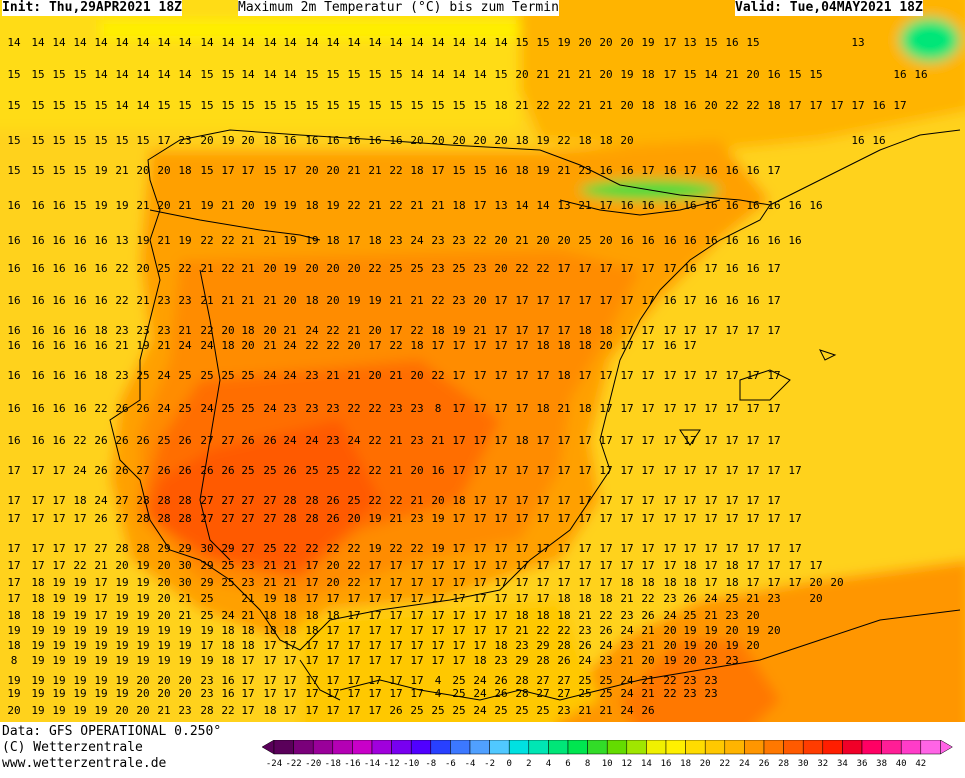 The image size is (965, 778). I want to click on website-link: www.wetterzentrale.de, so click(84, 763).